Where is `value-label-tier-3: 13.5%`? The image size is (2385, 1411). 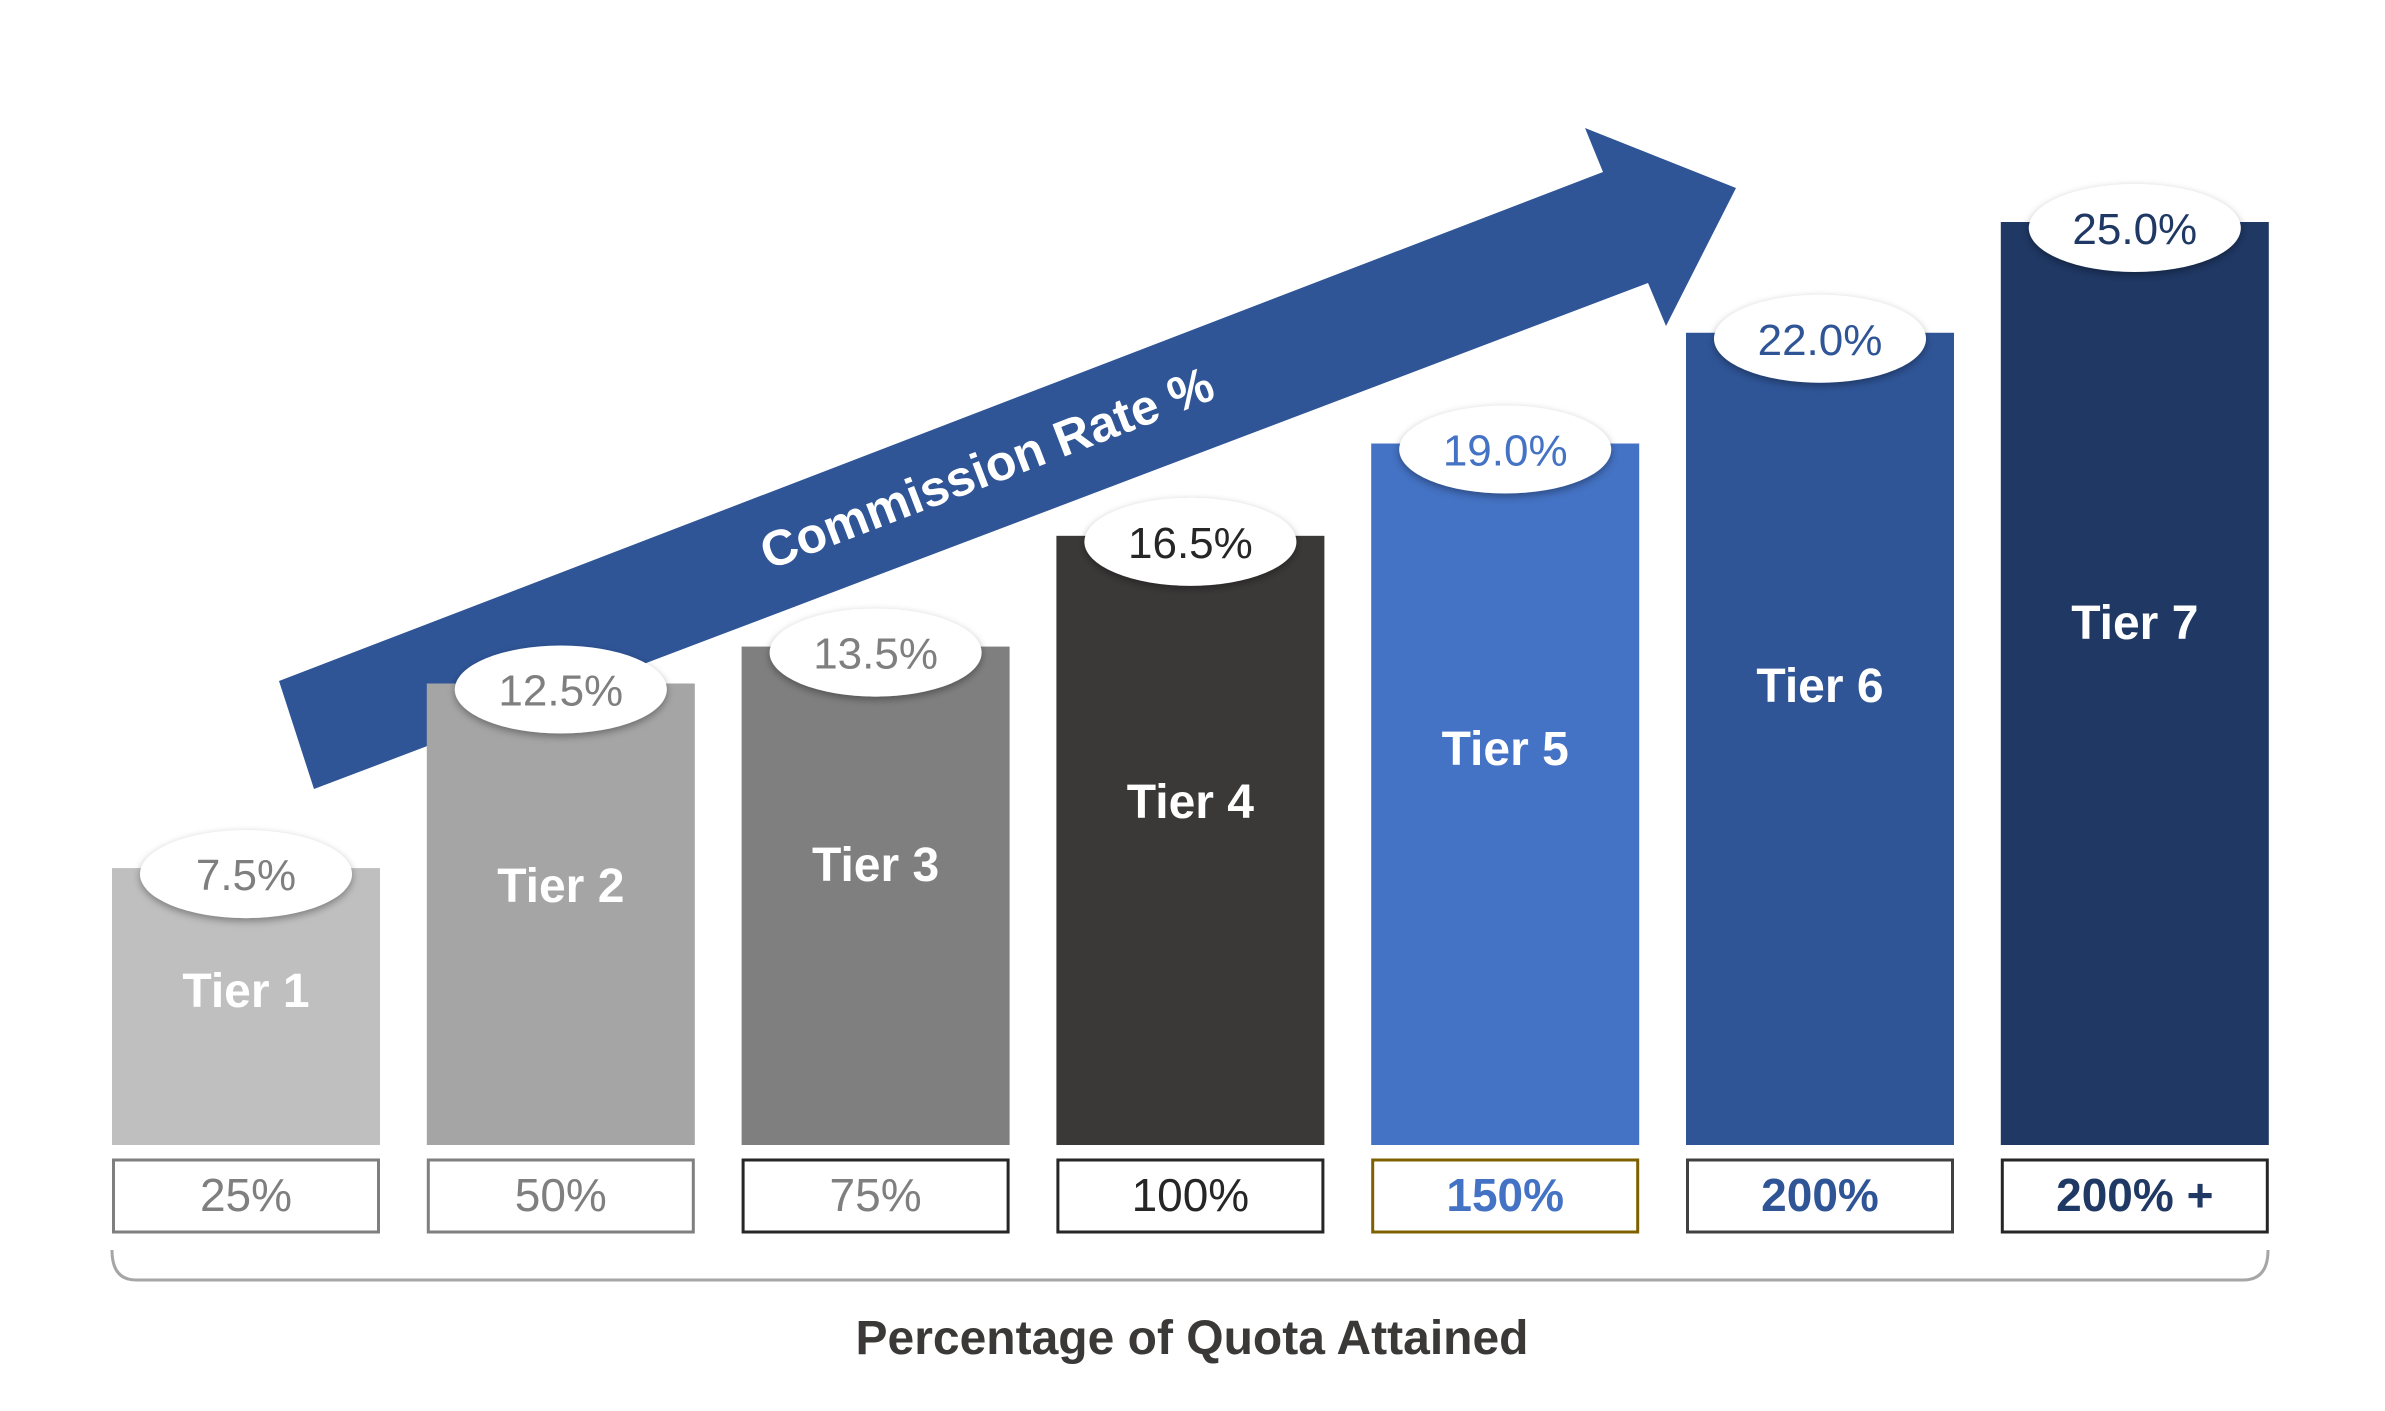
value-label-tier-3: 13.5% is located at coordinates (875, 654).